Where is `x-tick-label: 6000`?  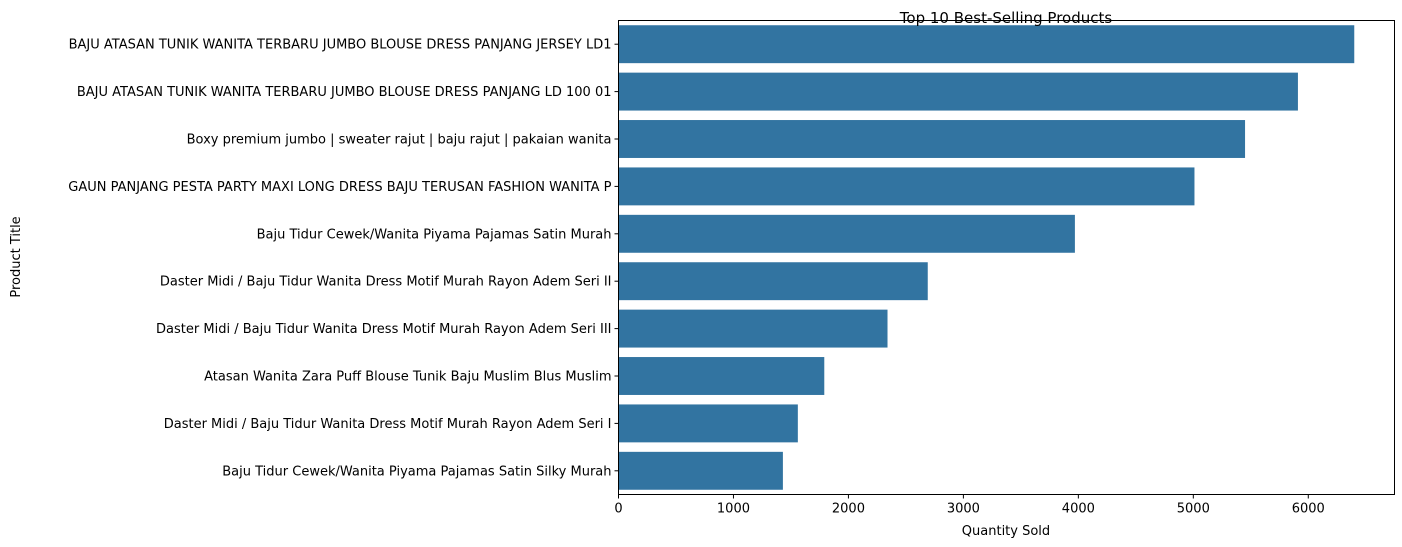
x-tick-label: 6000 is located at coordinates (1308, 509).